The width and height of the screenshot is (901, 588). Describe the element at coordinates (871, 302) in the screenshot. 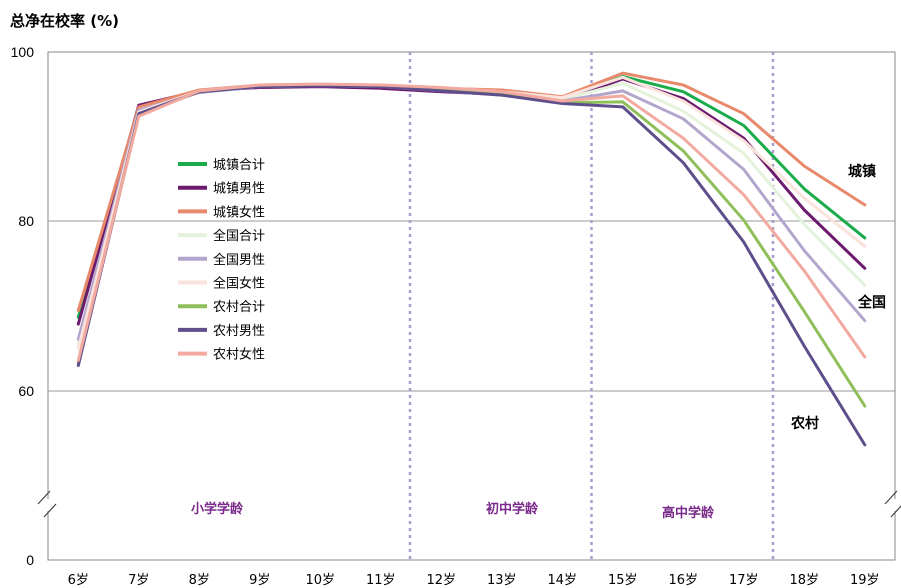

I see `group-label: 全国` at that location.